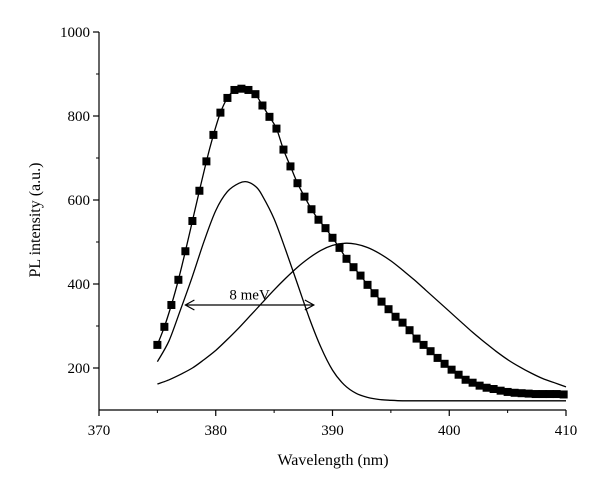  I want to click on y-axis-title: PL intensity (a.u.), so click(35, 220).